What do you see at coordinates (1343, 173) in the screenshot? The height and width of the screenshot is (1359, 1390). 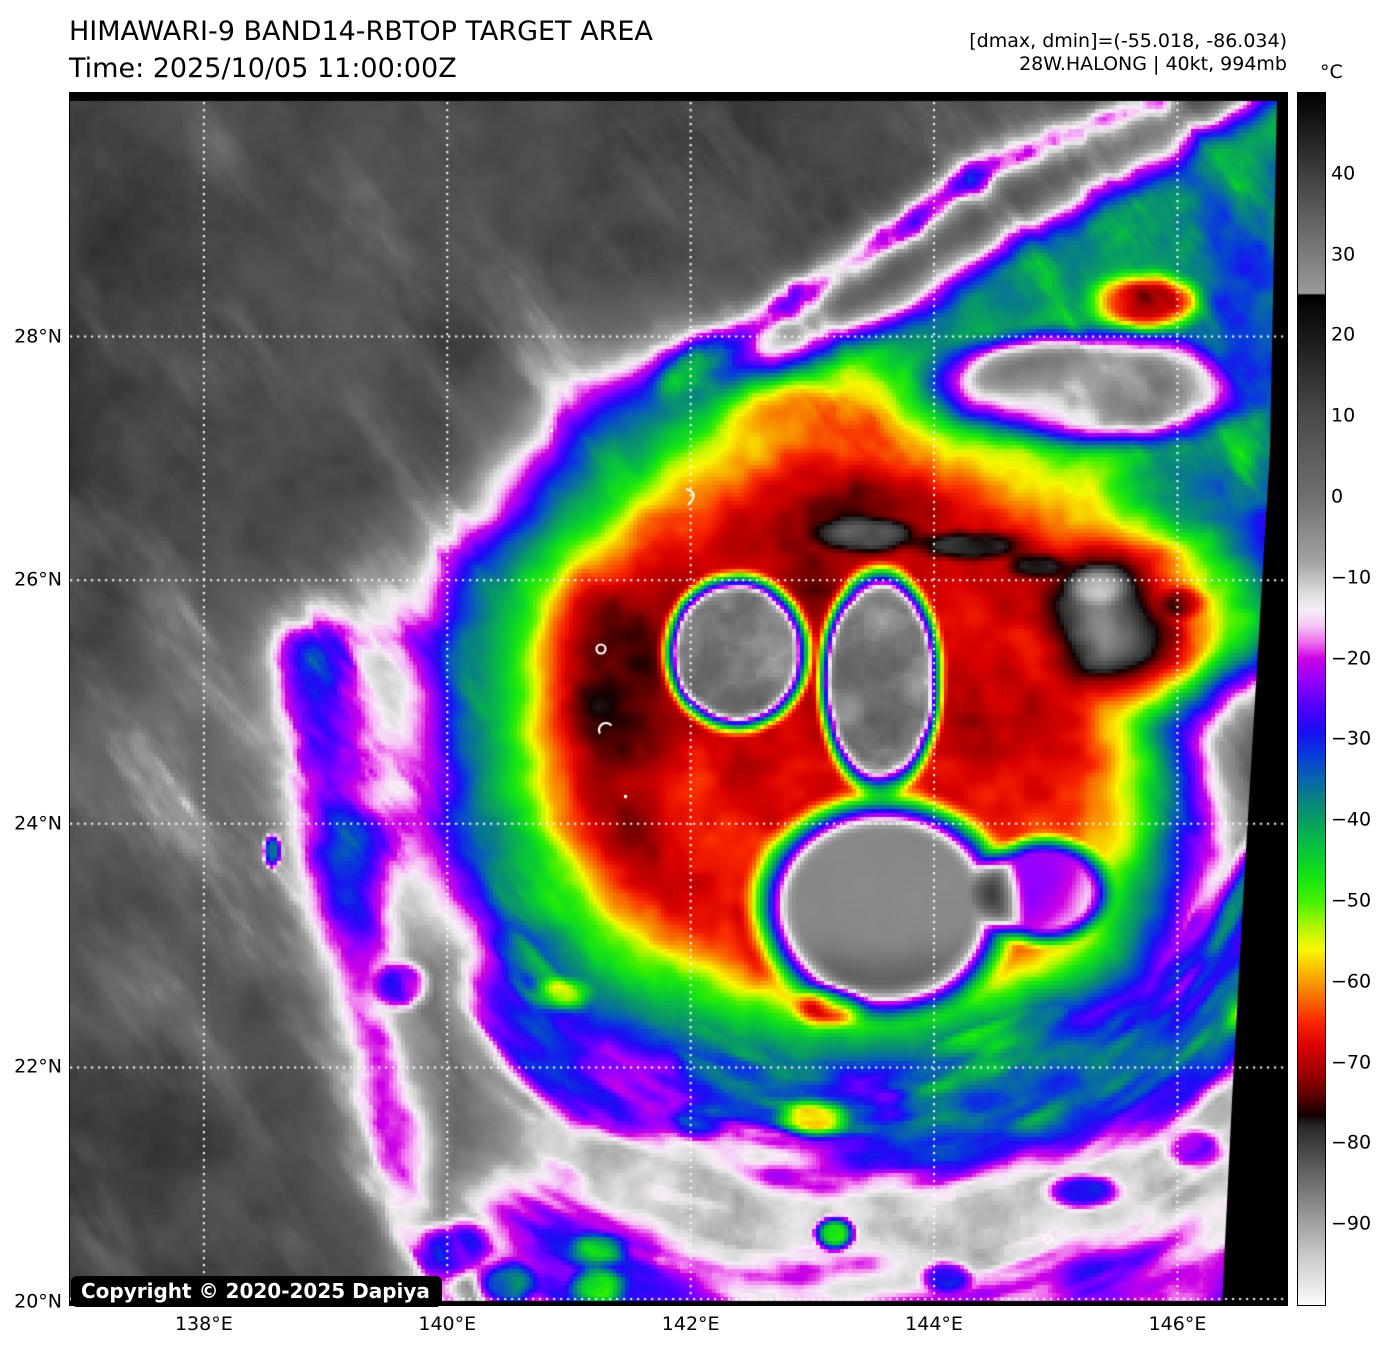 I see `colorbar-tick-label: 40` at bounding box center [1343, 173].